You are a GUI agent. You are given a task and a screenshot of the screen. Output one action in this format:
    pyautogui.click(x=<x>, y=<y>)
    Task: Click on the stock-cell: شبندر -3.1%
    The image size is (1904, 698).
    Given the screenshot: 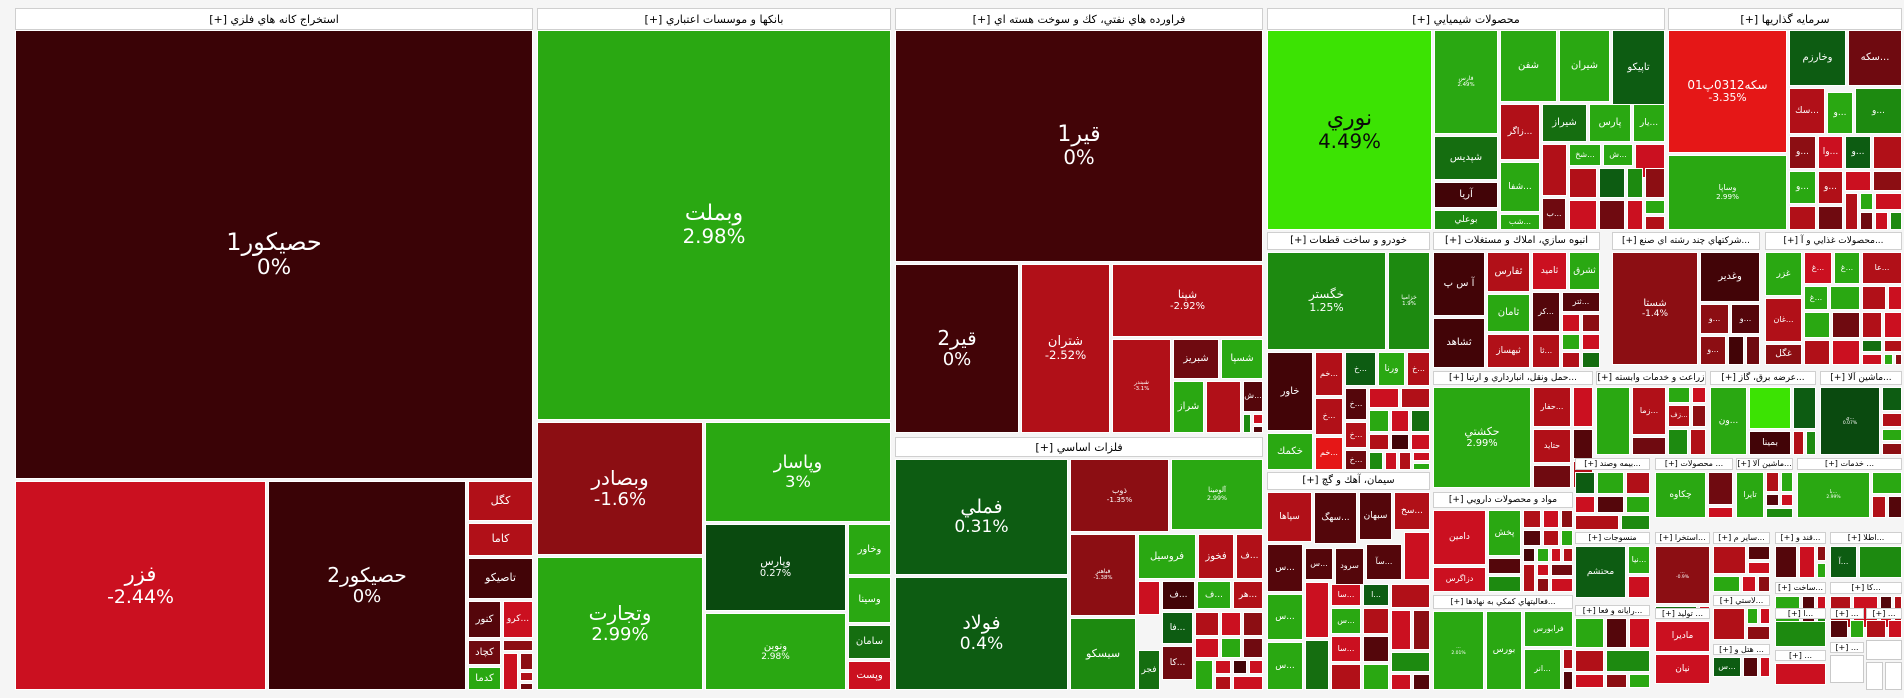 What is the action you would take?
    pyautogui.click(x=1141, y=386)
    